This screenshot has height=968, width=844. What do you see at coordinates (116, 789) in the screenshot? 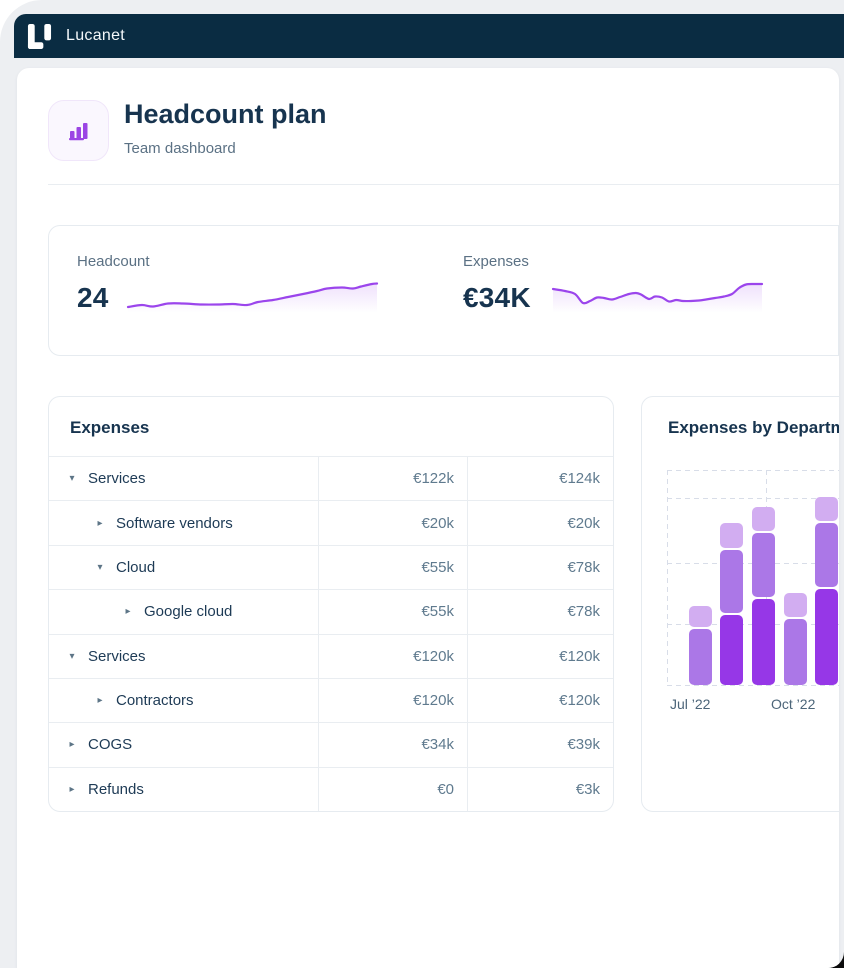
I see `row-label: Refunds` at bounding box center [116, 789].